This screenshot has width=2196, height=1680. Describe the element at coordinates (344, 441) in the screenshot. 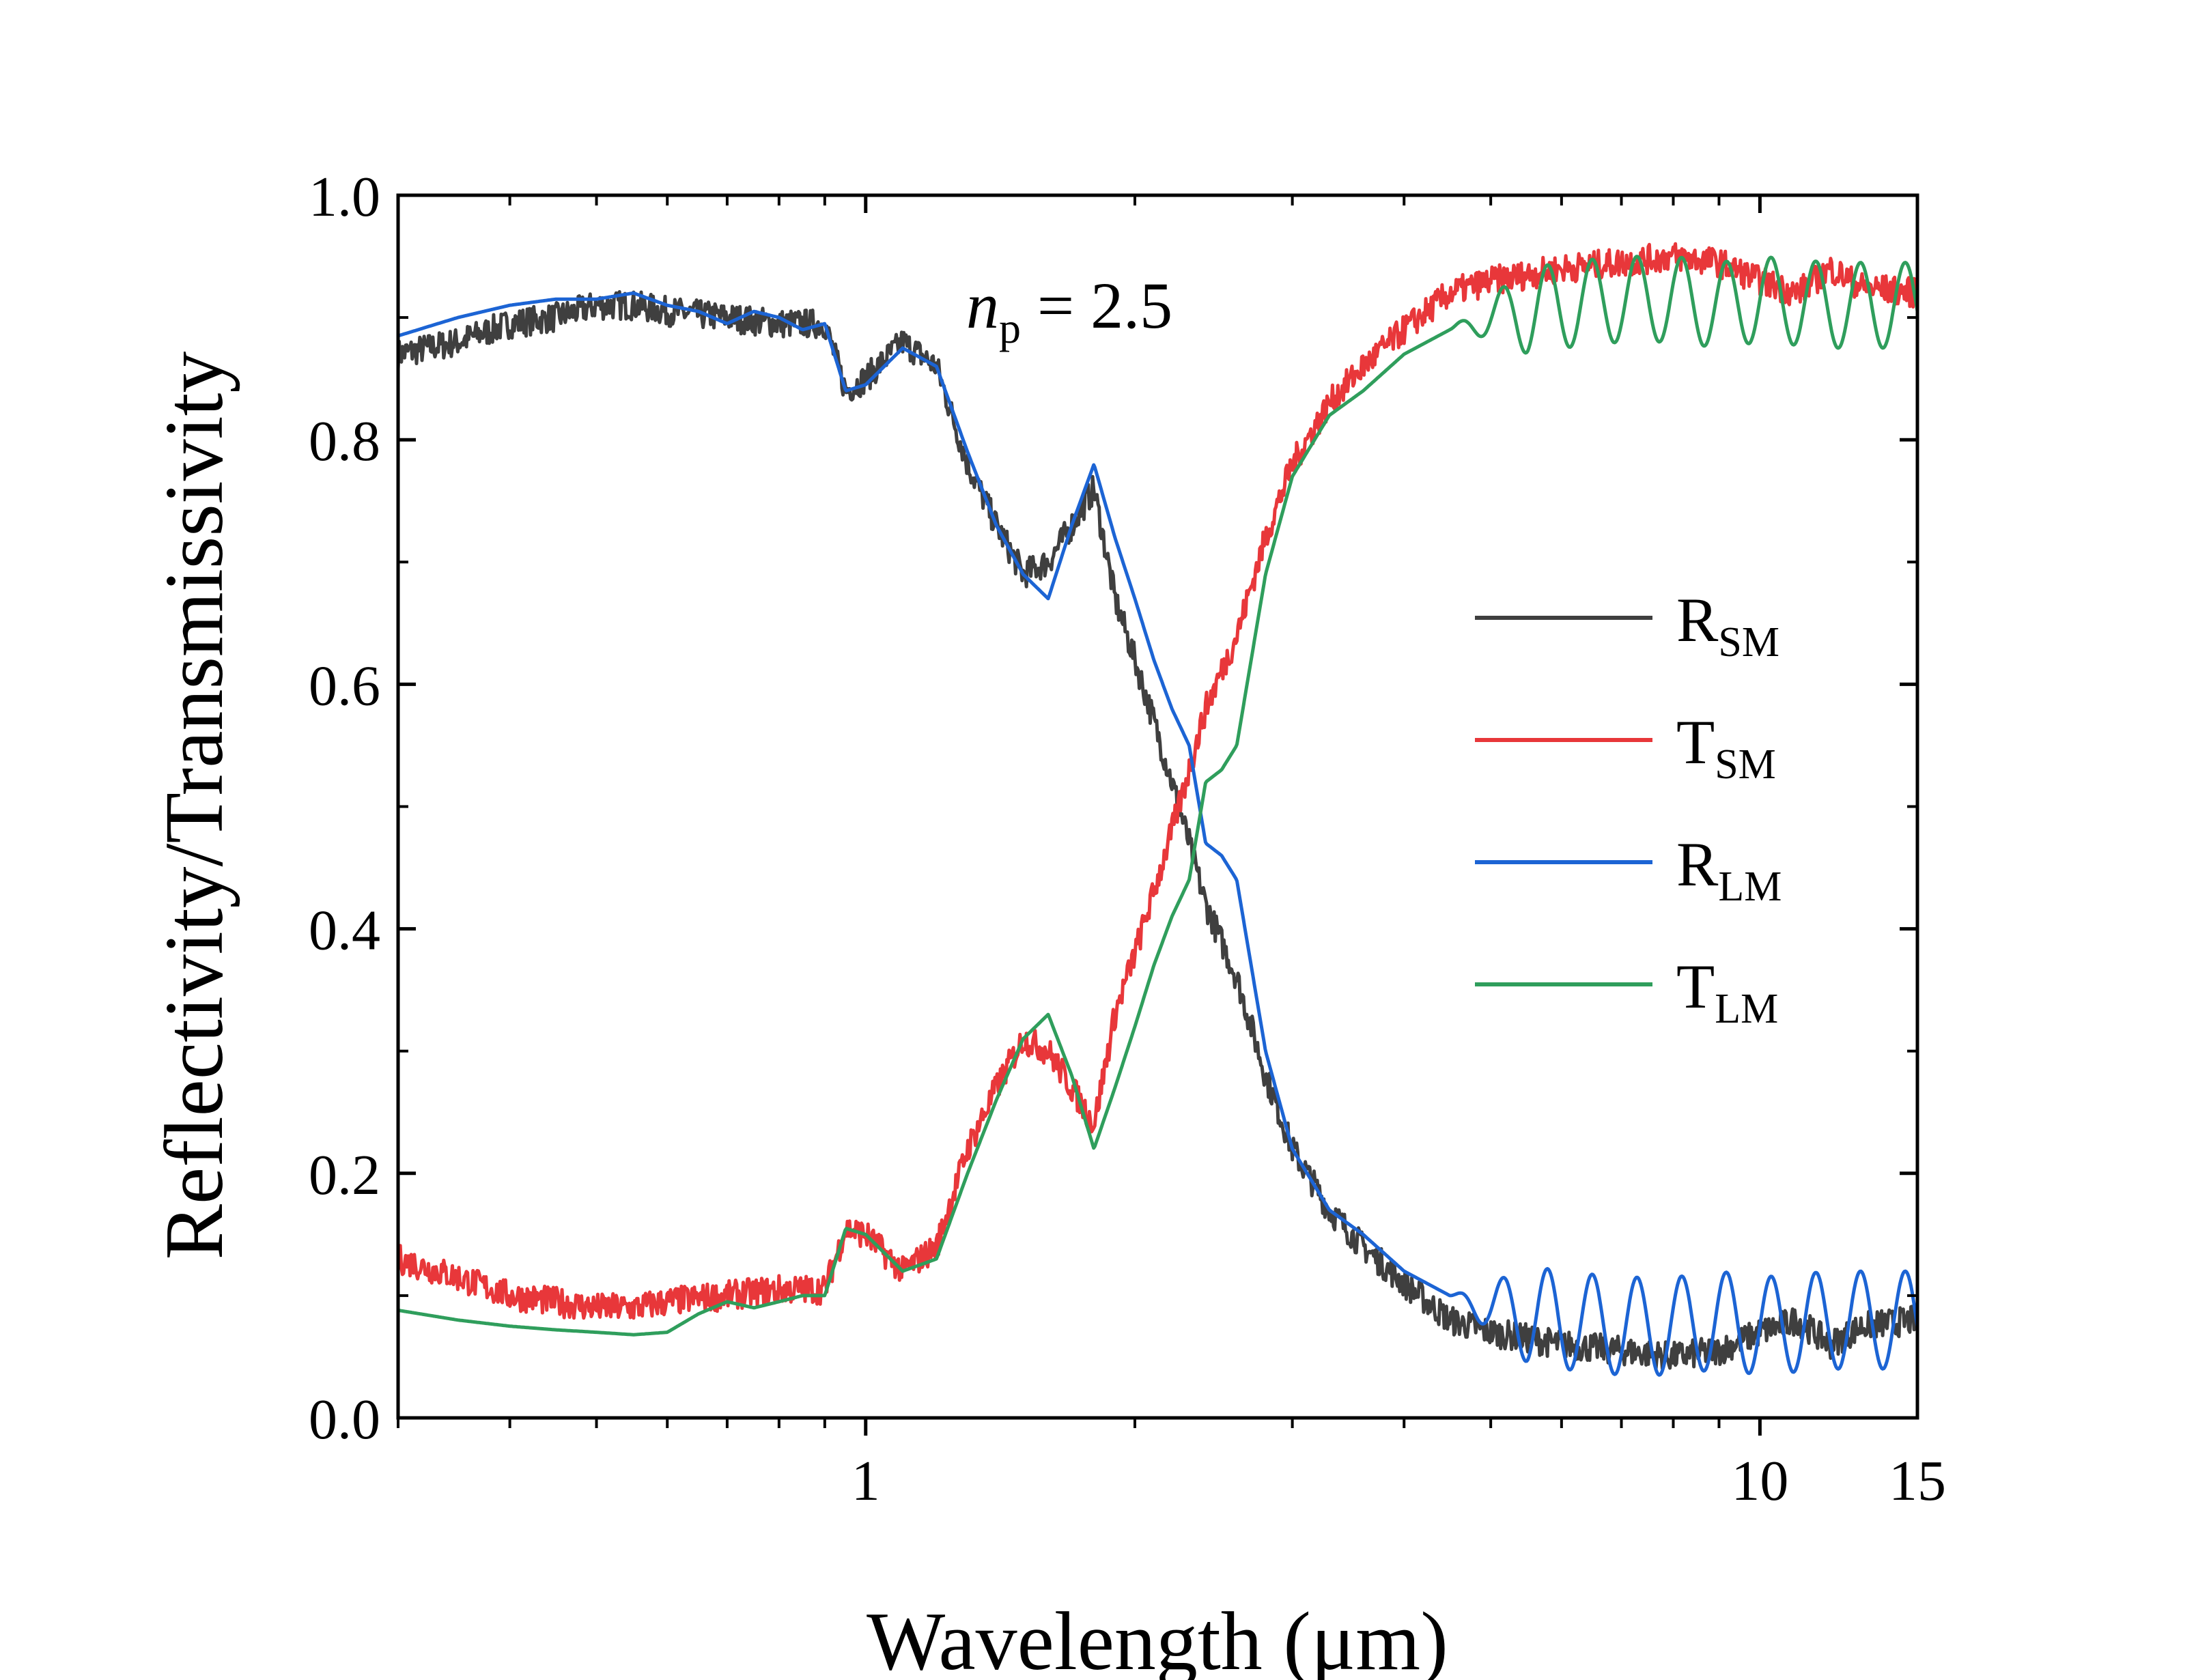

I see `y-tick-label: 0.8` at that location.